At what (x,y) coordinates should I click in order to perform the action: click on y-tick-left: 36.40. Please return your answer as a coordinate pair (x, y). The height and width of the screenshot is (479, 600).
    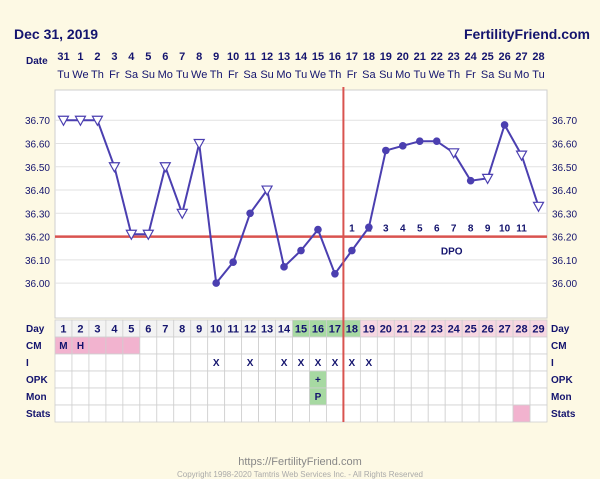
    Looking at the image, I should click on (37, 191).